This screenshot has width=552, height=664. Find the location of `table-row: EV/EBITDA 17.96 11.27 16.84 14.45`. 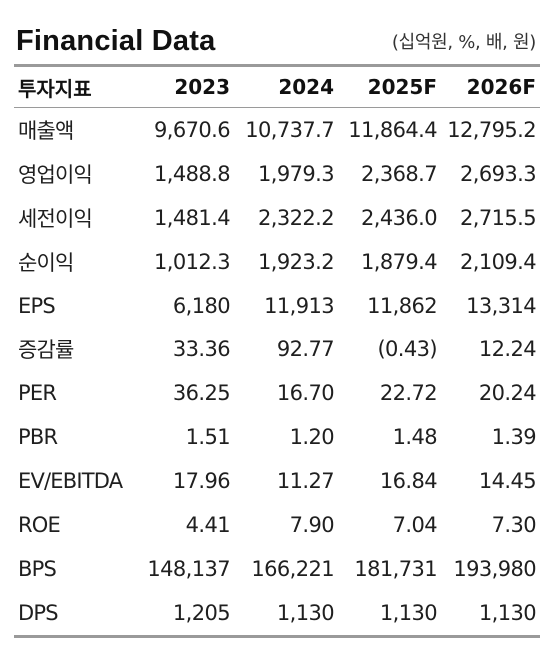

table-row: EV/EBITDA 17.96 11.27 16.84 14.45 is located at coordinates (277, 481).